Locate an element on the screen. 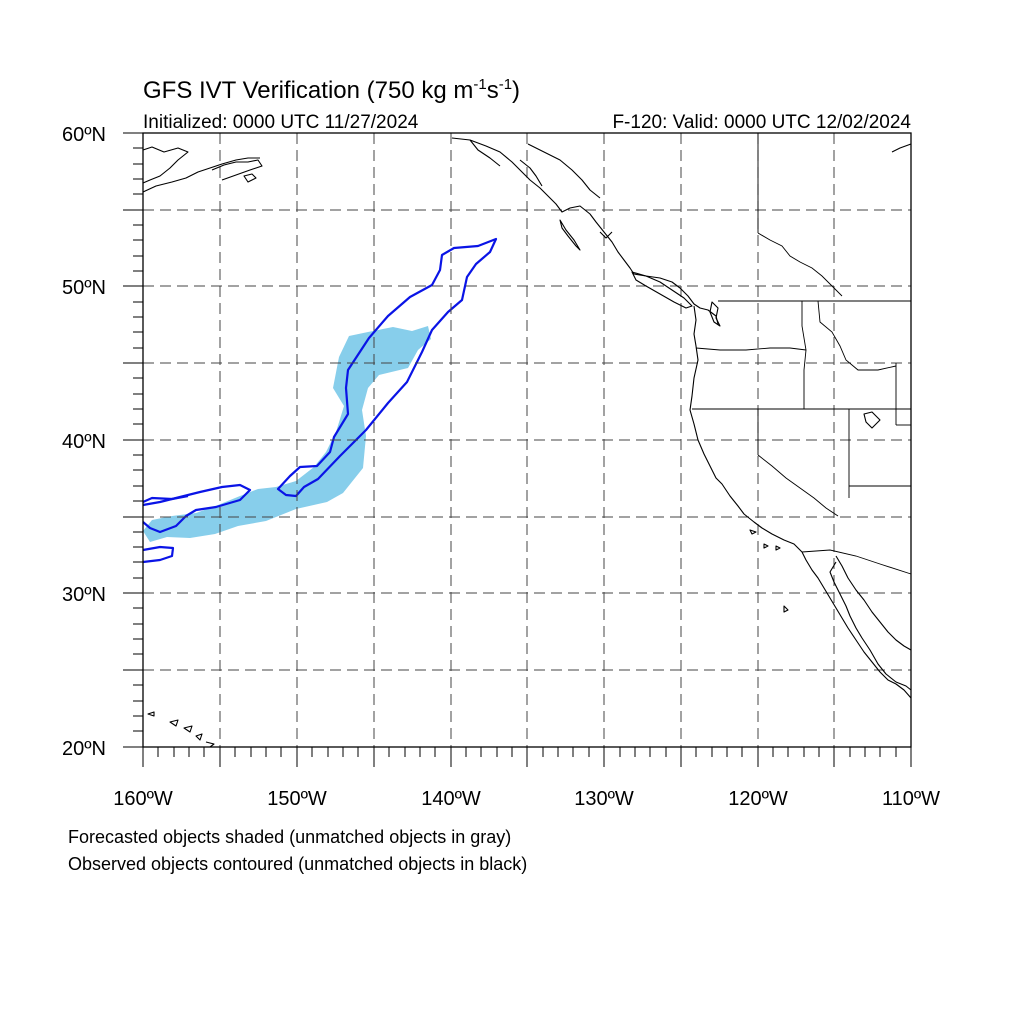  lat-label: 40ºN is located at coordinates (84, 442).